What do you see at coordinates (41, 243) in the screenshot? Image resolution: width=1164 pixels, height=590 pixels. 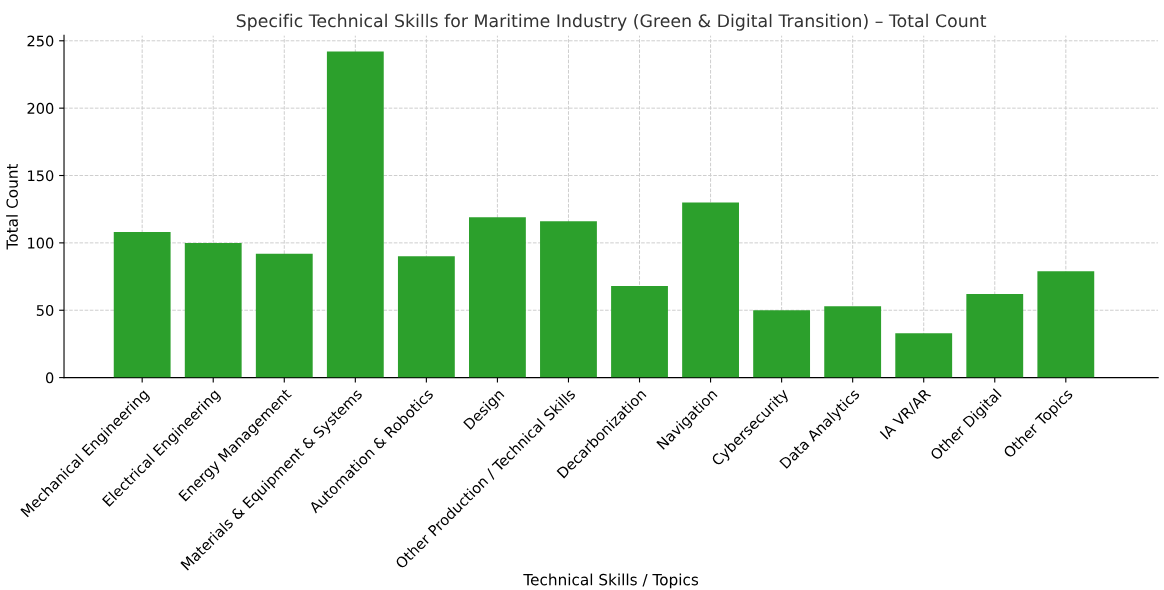 I see `y-tick-label: 100` at bounding box center [41, 243].